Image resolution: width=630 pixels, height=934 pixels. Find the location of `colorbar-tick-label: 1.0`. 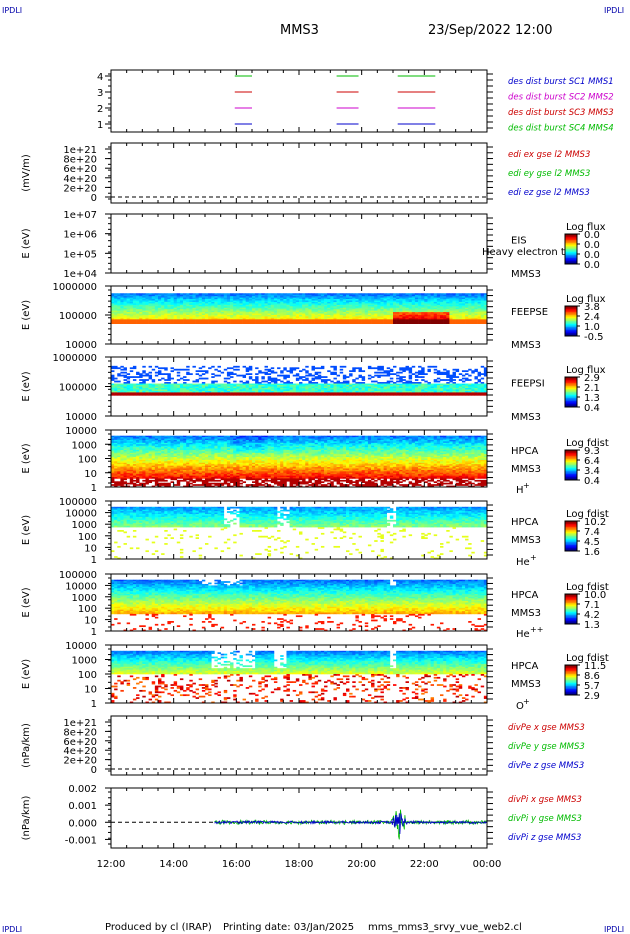

colorbar-tick-label: 1.0 is located at coordinates (592, 327).